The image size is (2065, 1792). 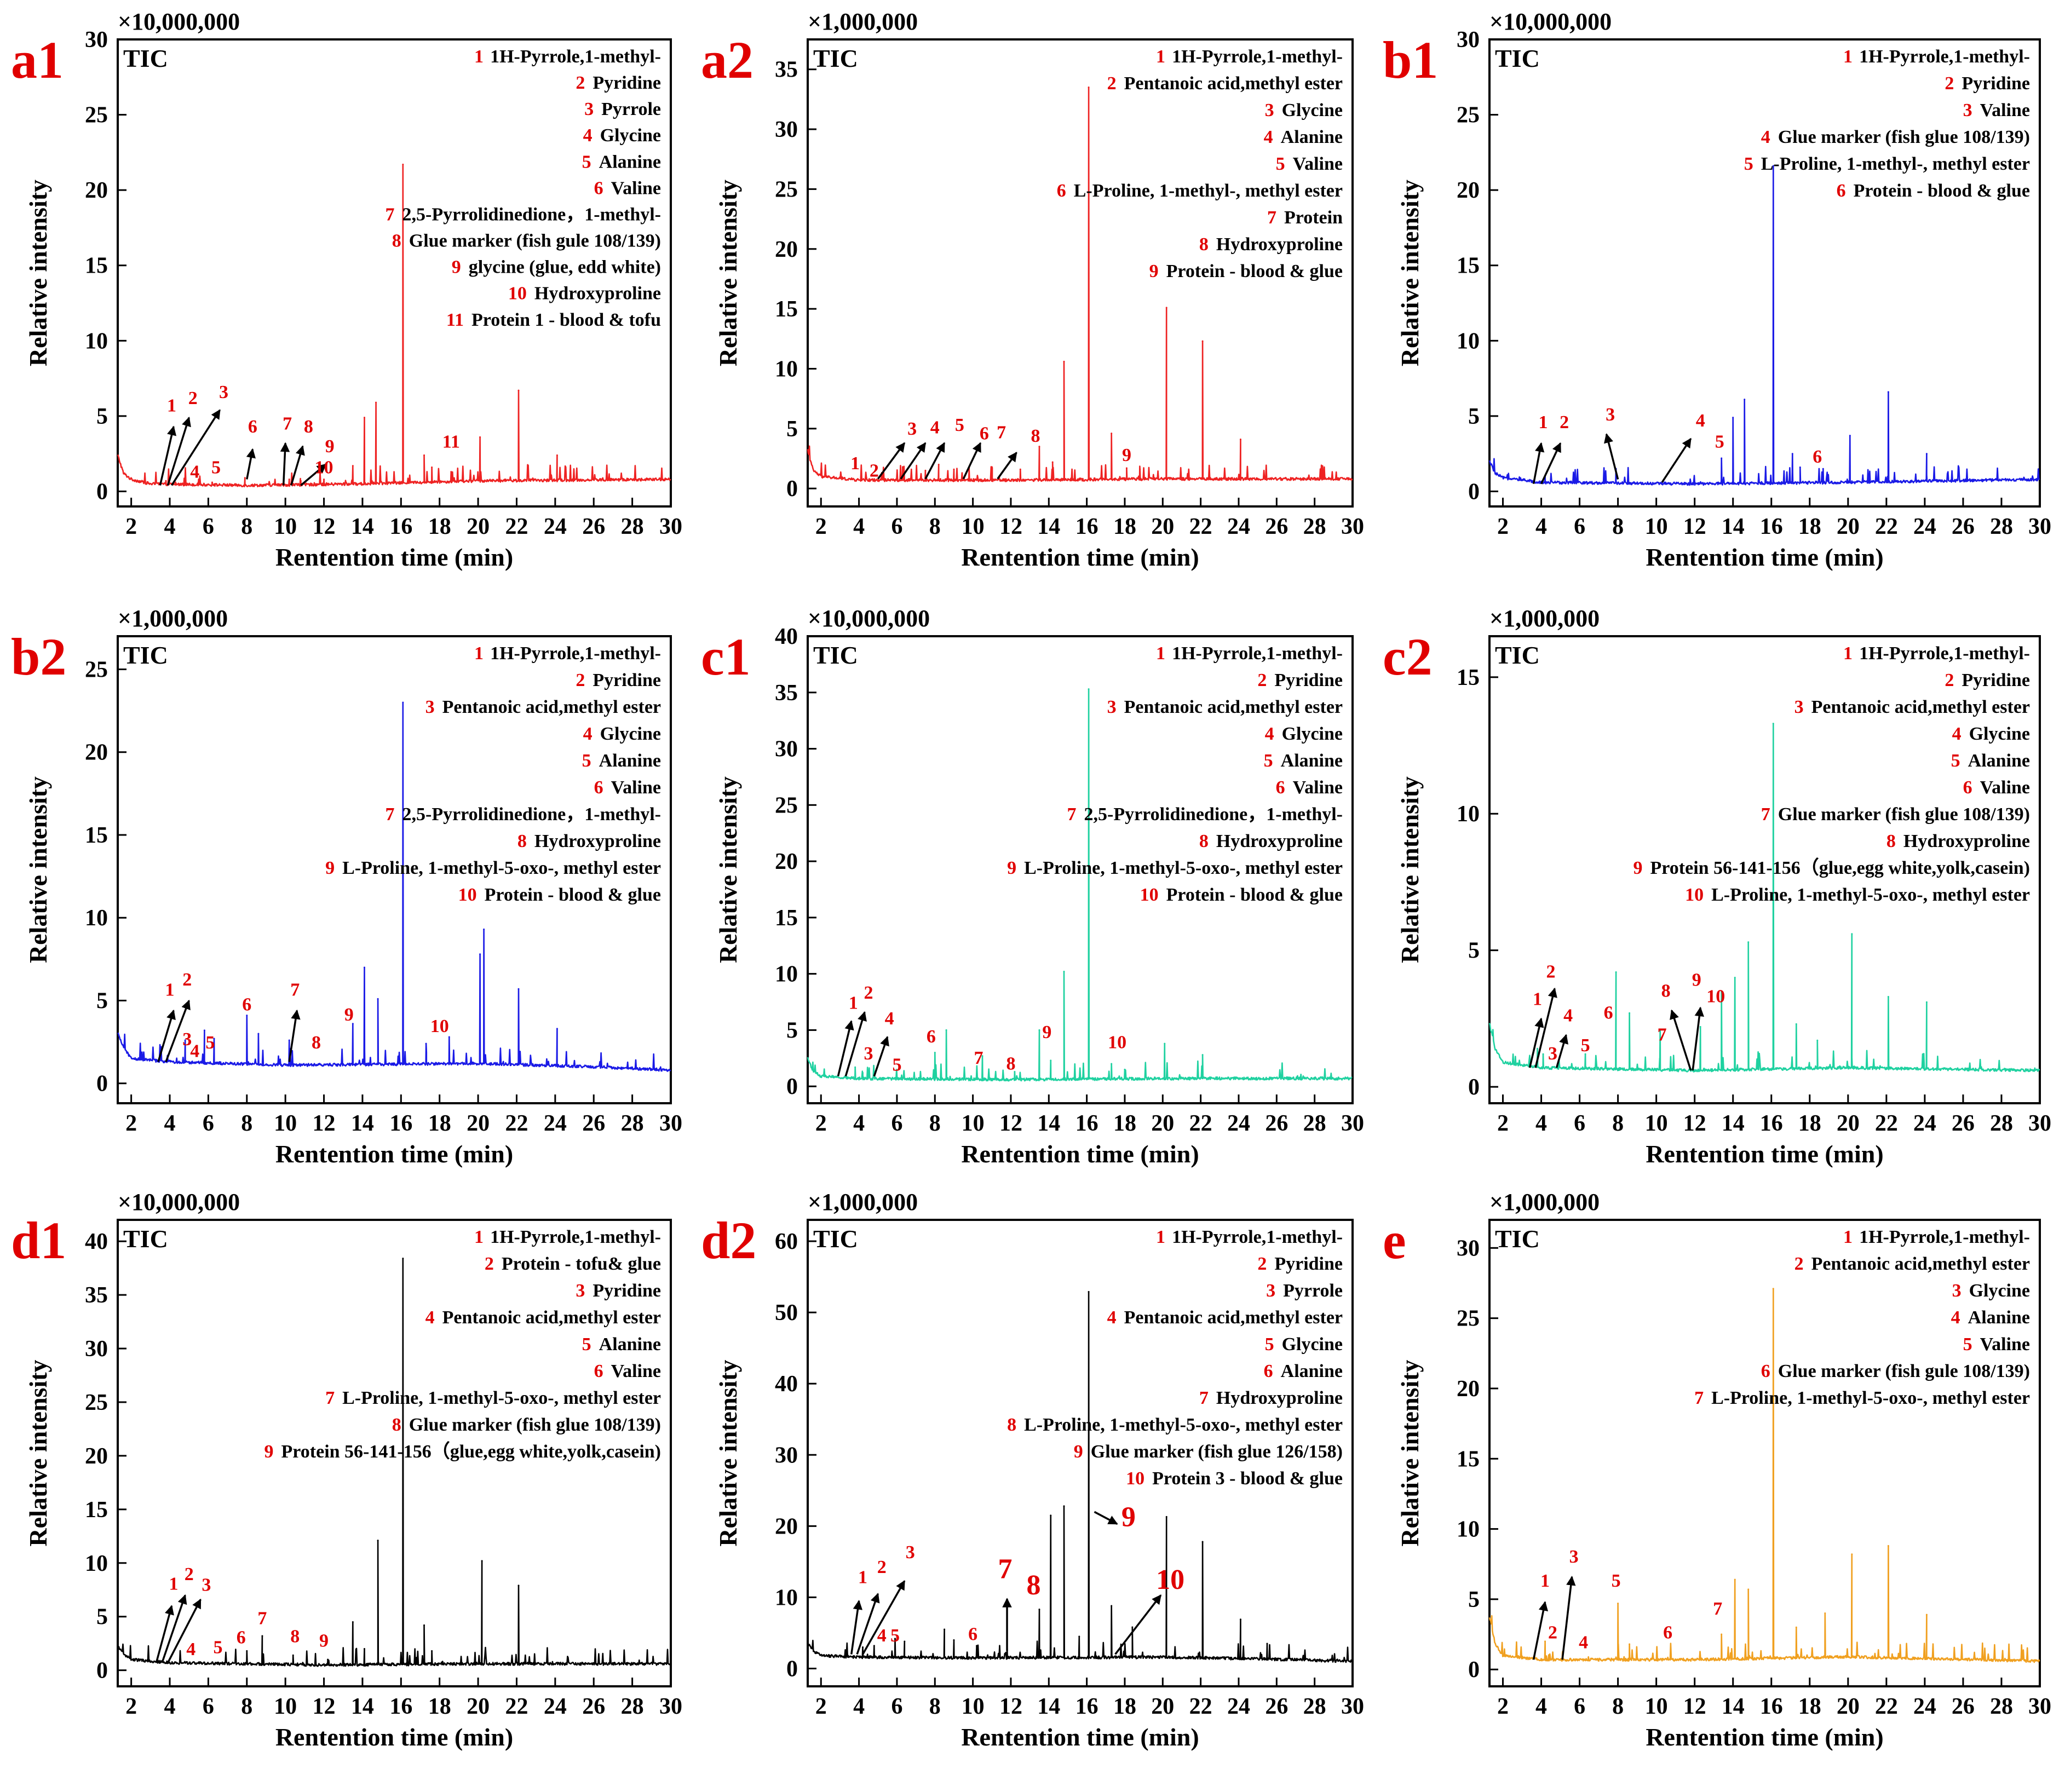 What do you see at coordinates (37, 60) in the screenshot?
I see `panel-label: a1` at bounding box center [37, 60].